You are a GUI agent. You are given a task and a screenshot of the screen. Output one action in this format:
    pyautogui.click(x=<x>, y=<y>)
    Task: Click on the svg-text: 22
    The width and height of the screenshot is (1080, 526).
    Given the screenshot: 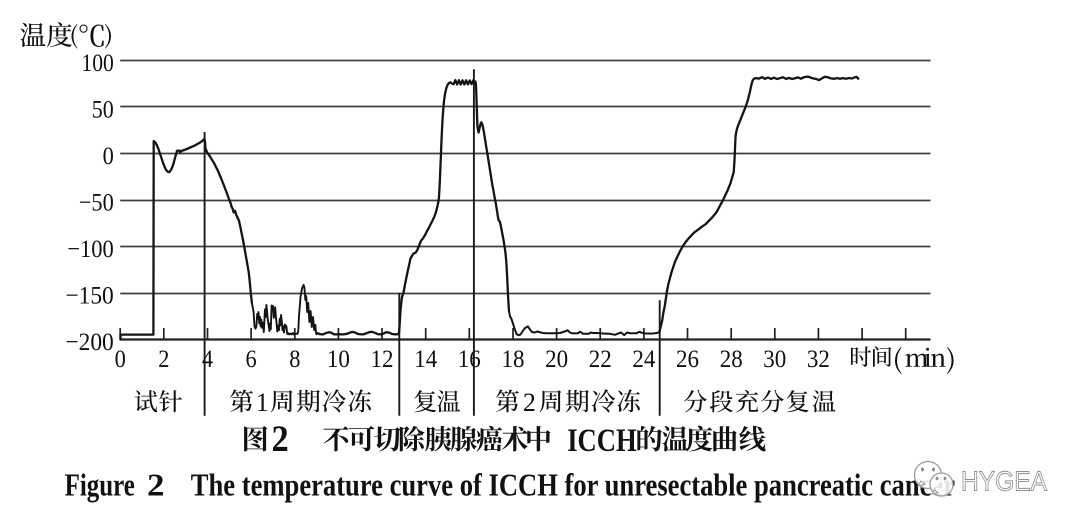 What is the action you would take?
    pyautogui.click(x=600, y=359)
    